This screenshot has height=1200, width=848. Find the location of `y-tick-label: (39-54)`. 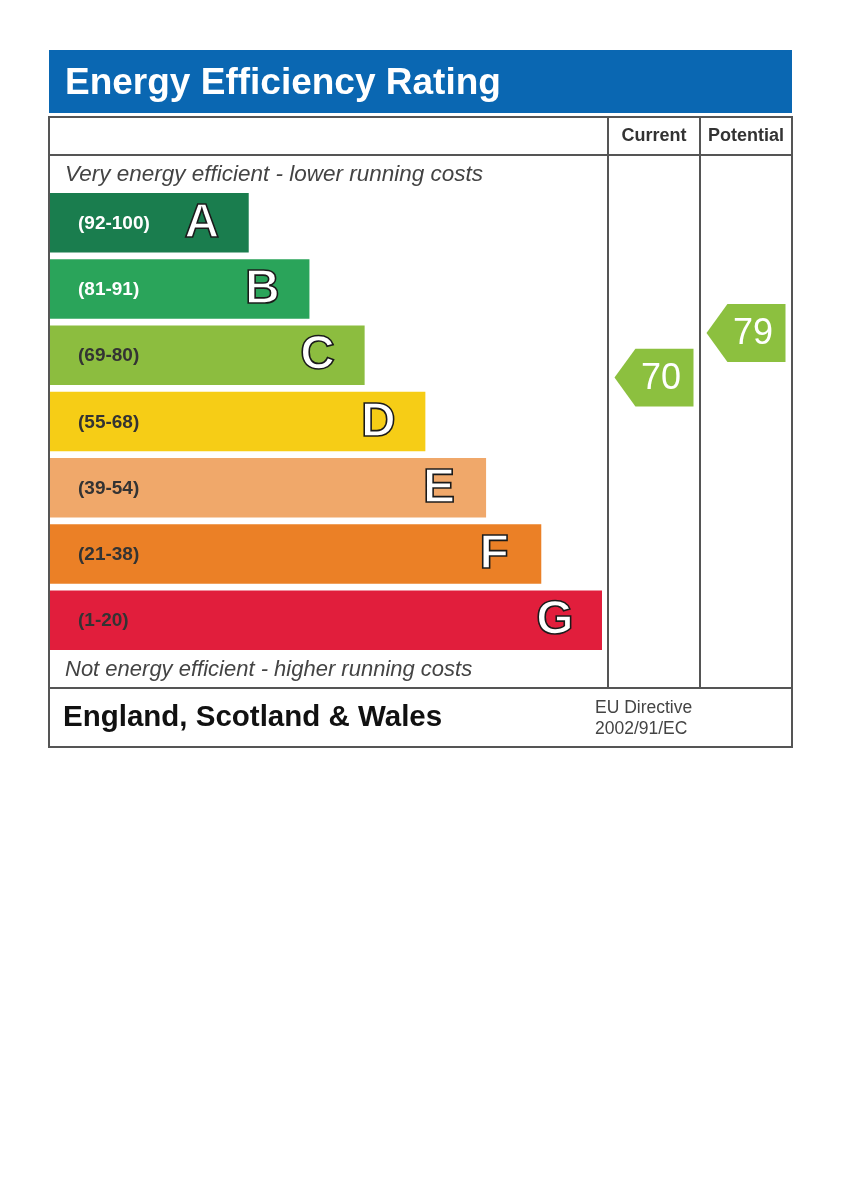

y-tick-label: (39-54) is located at coordinates (109, 487).